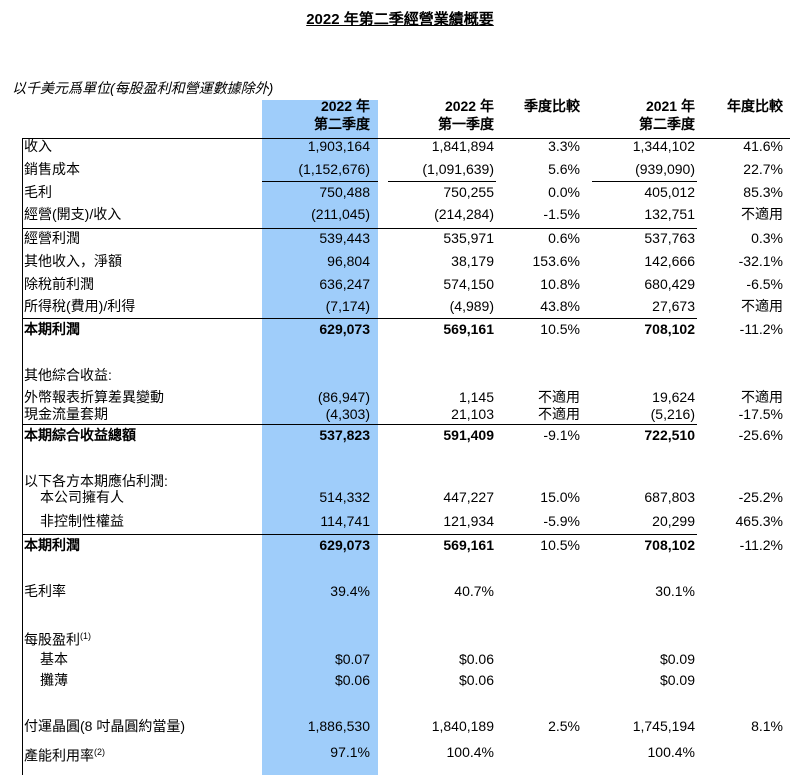 This screenshot has width=800, height=779. I want to click on title: 2022 年第二季經營業績概要, so click(400, 19).